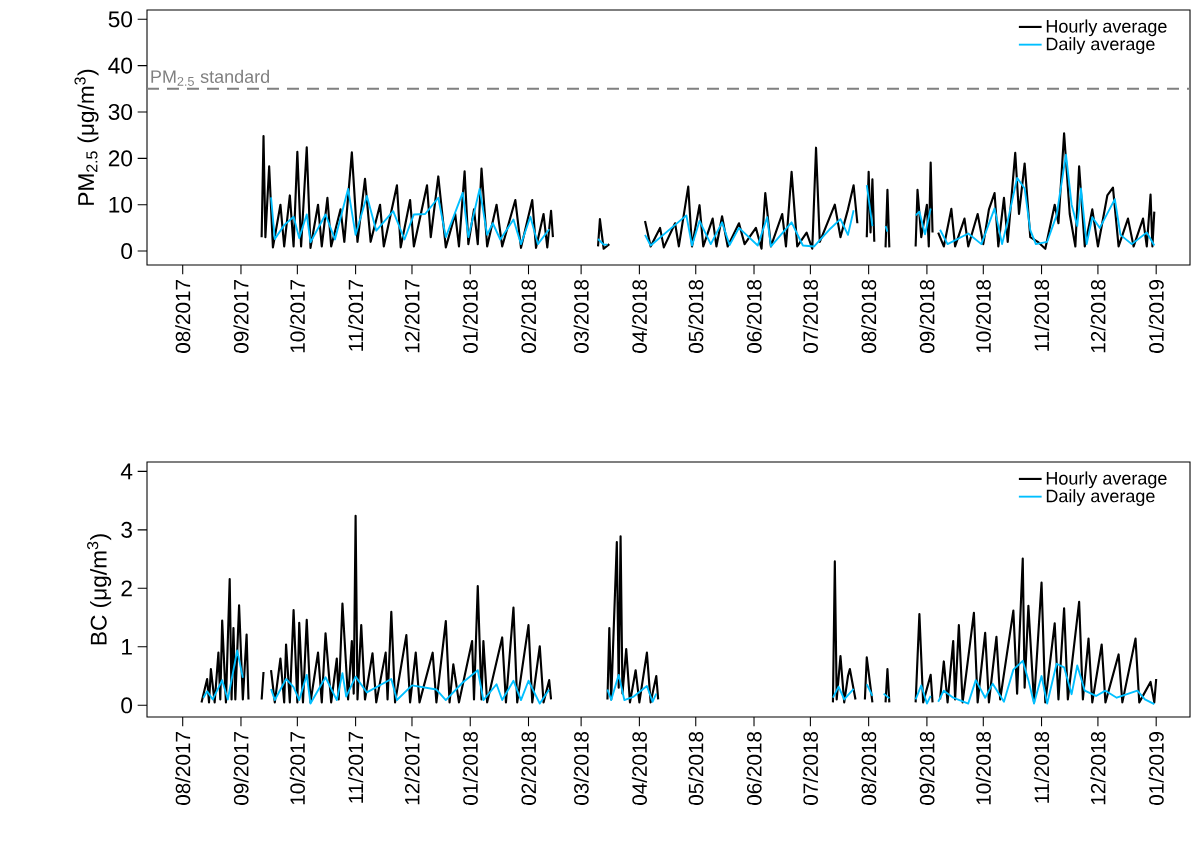 The height and width of the screenshot is (850, 1196). What do you see at coordinates (120, 158) in the screenshot?
I see `y-tick-label: 20` at bounding box center [120, 158].